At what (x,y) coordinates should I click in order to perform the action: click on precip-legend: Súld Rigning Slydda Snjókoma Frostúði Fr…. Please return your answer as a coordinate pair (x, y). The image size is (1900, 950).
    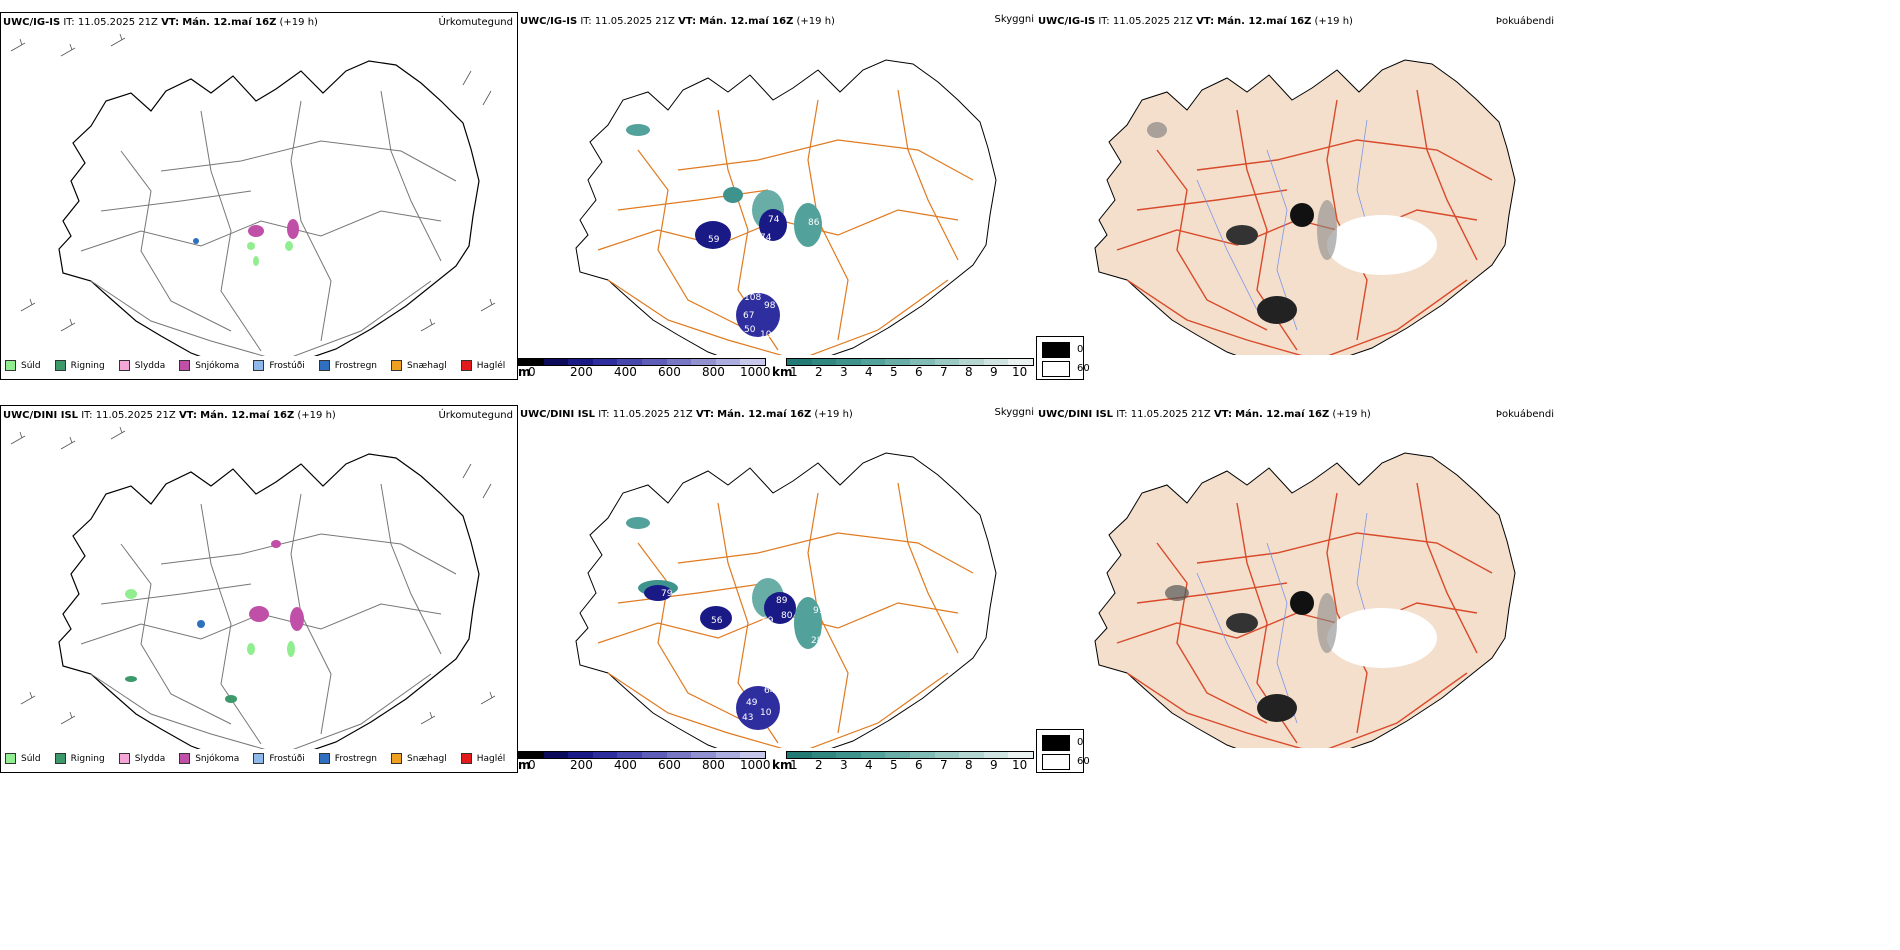
    Looking at the image, I should click on (255, 365).